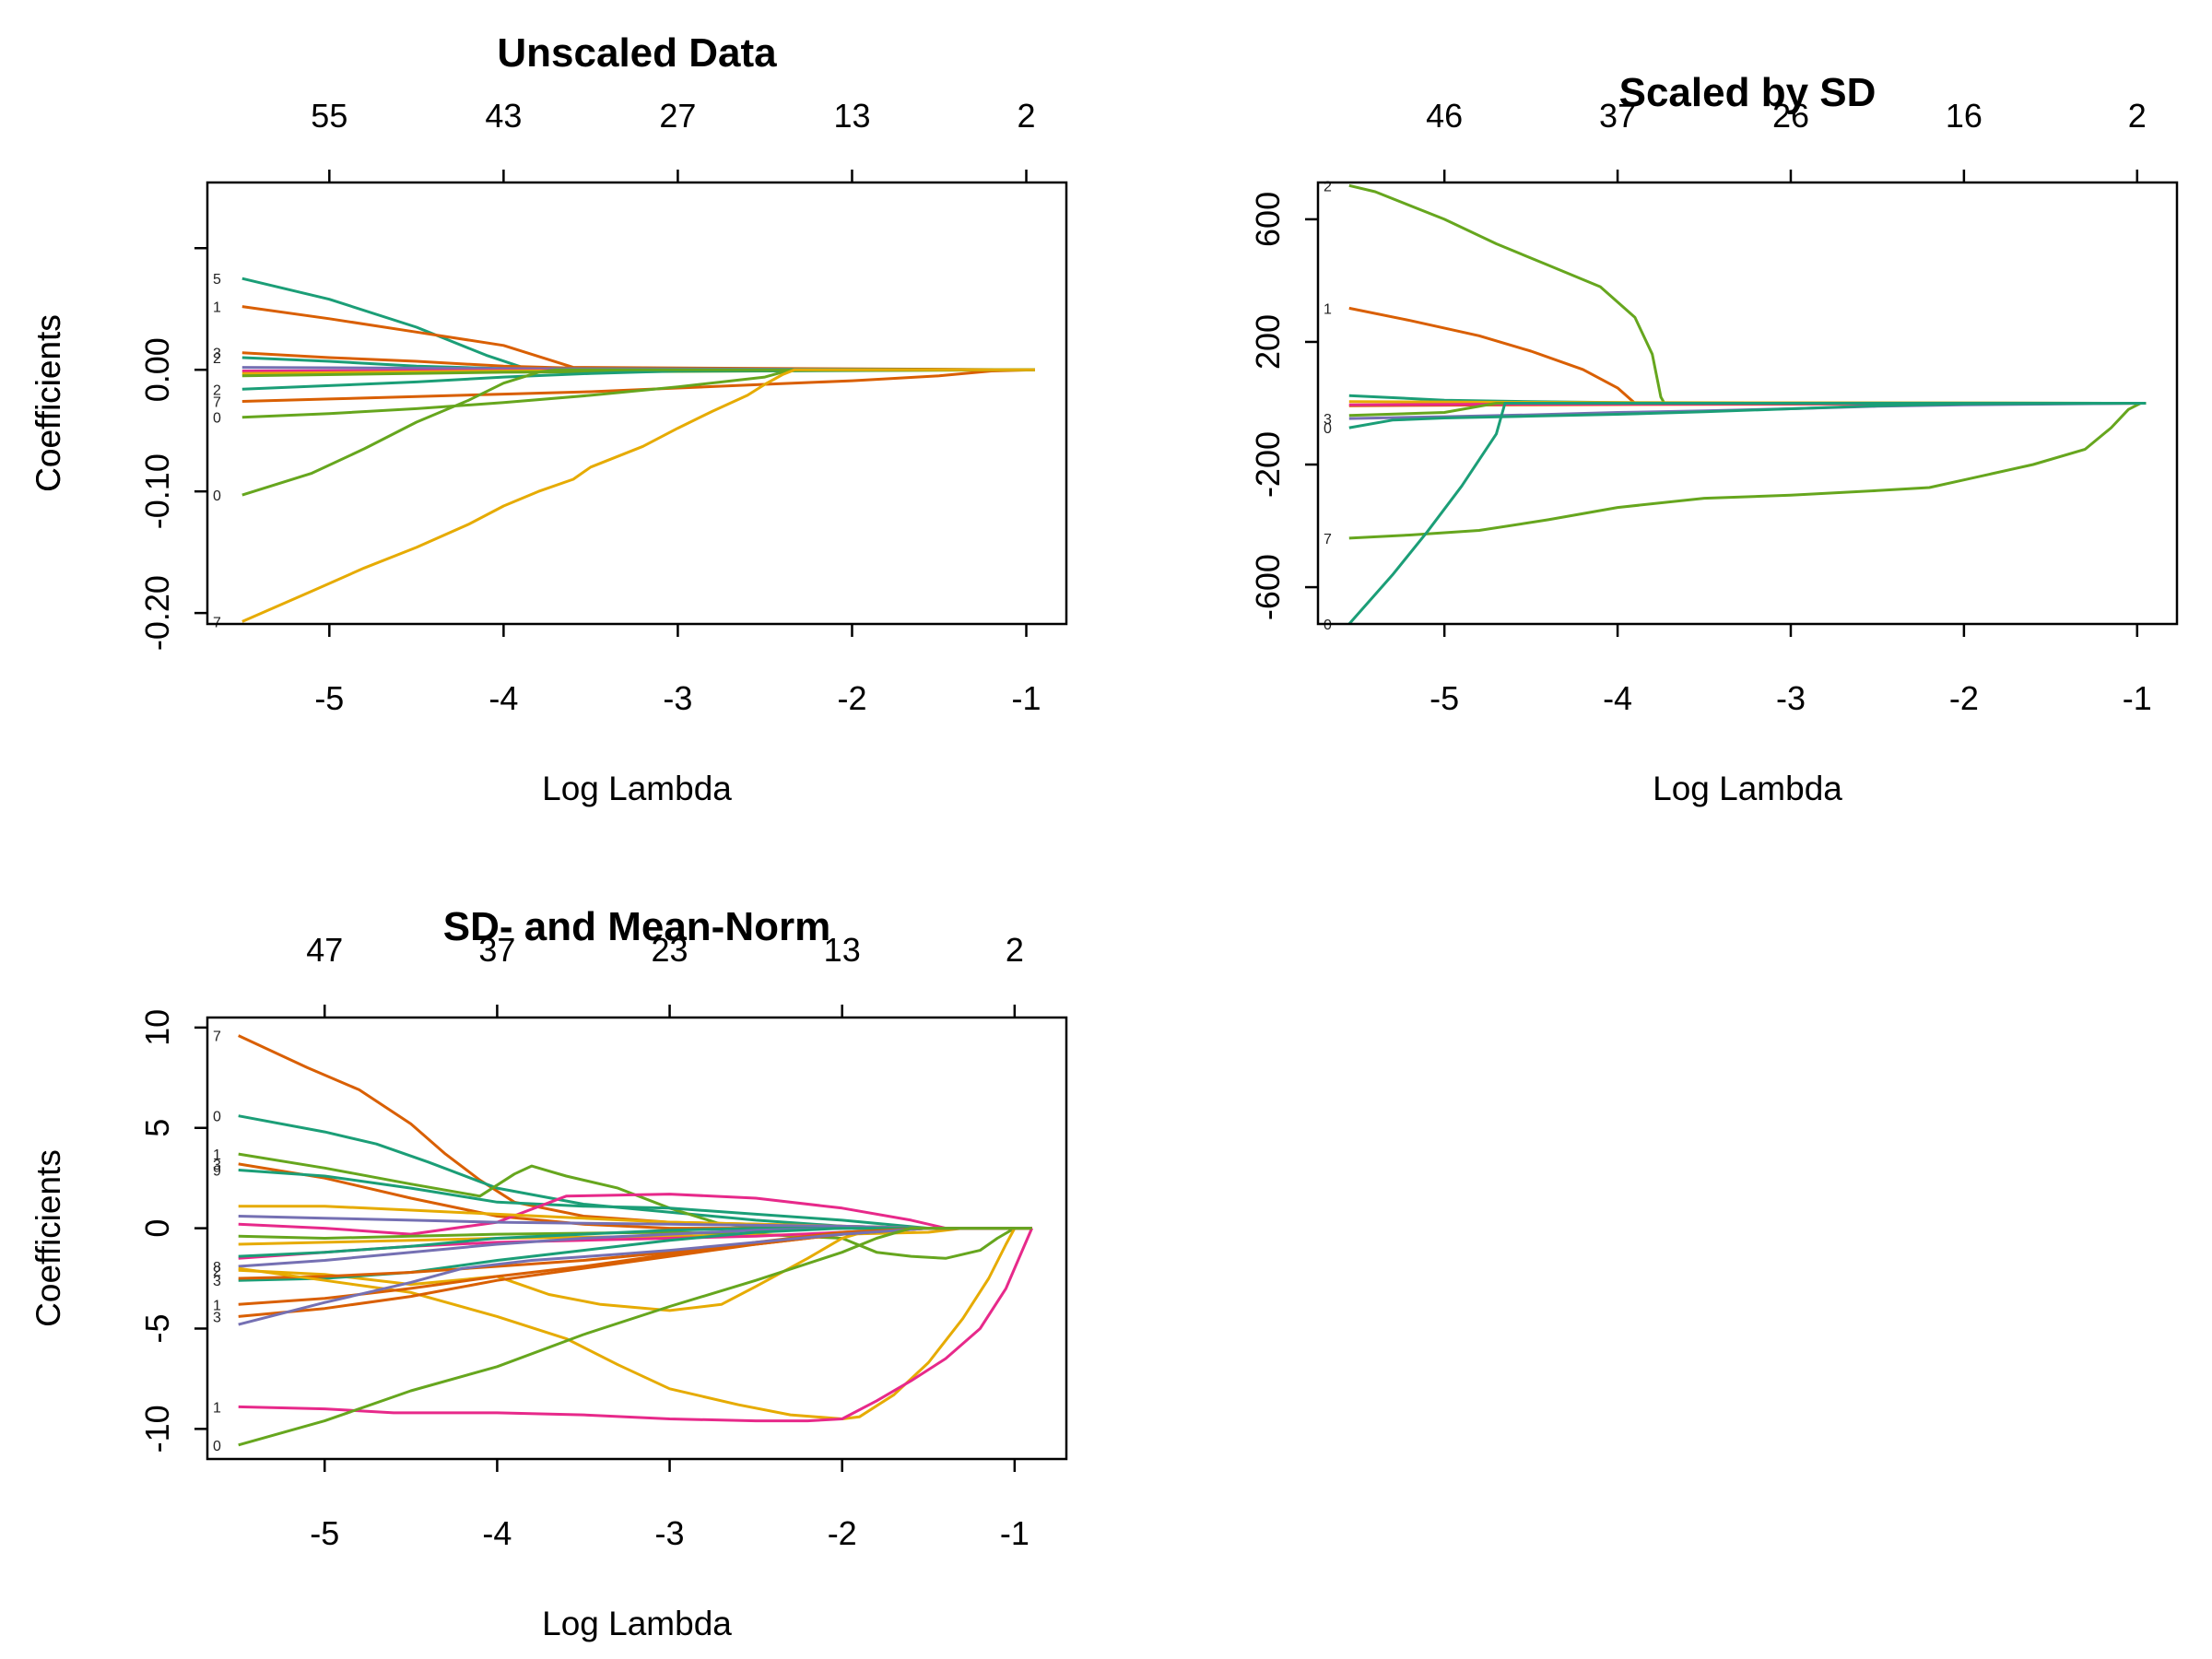  Describe the element at coordinates (1964, 116) in the screenshot. I see `top-tick-label: 16` at that location.